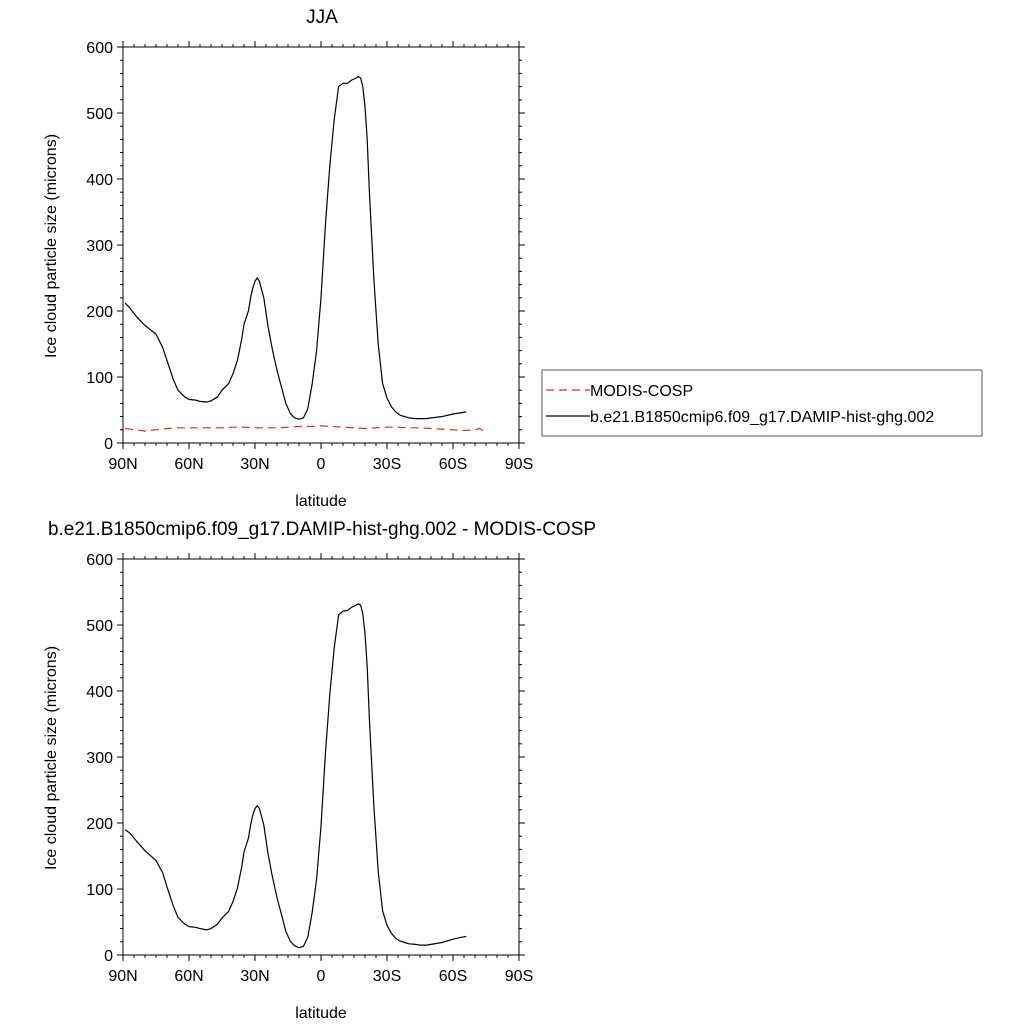  Describe the element at coordinates (51, 758) in the screenshot. I see `y-axis-label-bottom: Ice cloud particle size (microns)` at that location.